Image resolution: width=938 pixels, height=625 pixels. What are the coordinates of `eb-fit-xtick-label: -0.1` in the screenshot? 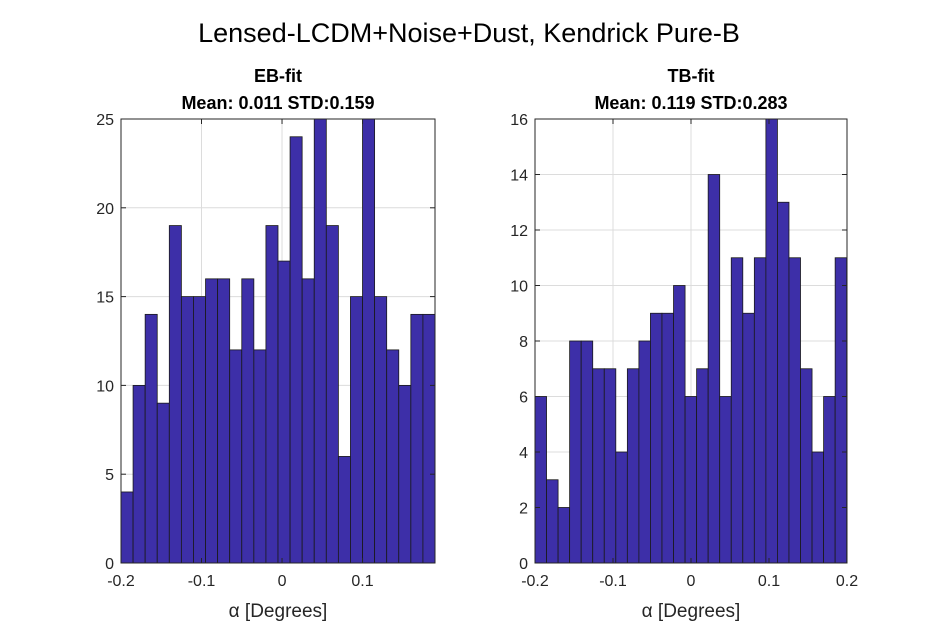 It's located at (202, 581).